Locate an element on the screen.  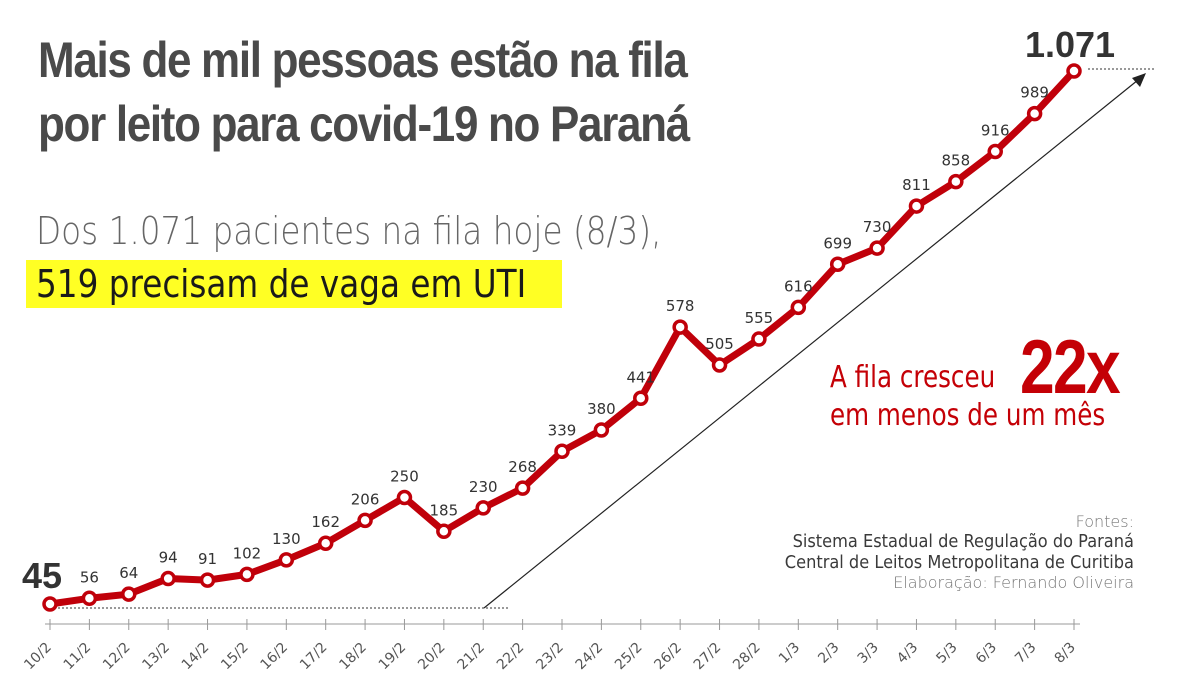
growth-line-2: em menos de um mês is located at coordinates (968, 415).